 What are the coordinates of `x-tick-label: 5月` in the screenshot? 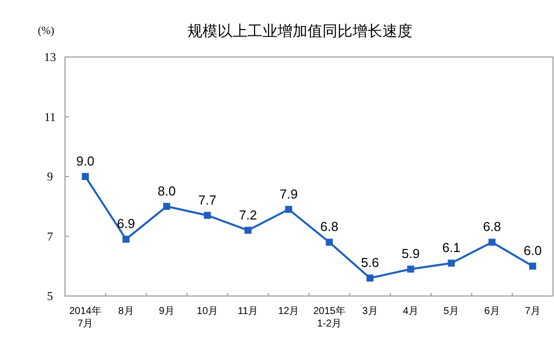 It's located at (452, 311).